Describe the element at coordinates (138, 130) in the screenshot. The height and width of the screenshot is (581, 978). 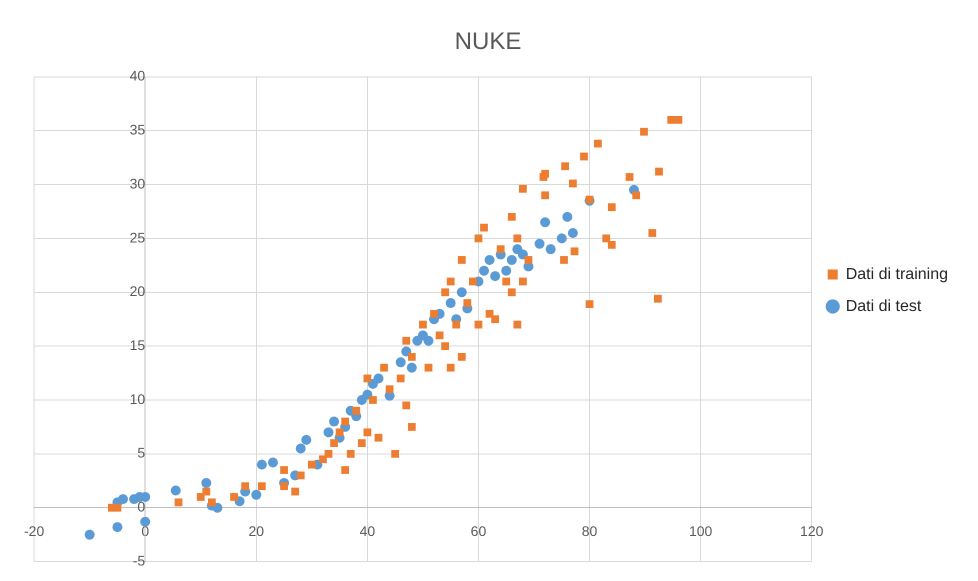
I see `y-tick-label: 35` at that location.